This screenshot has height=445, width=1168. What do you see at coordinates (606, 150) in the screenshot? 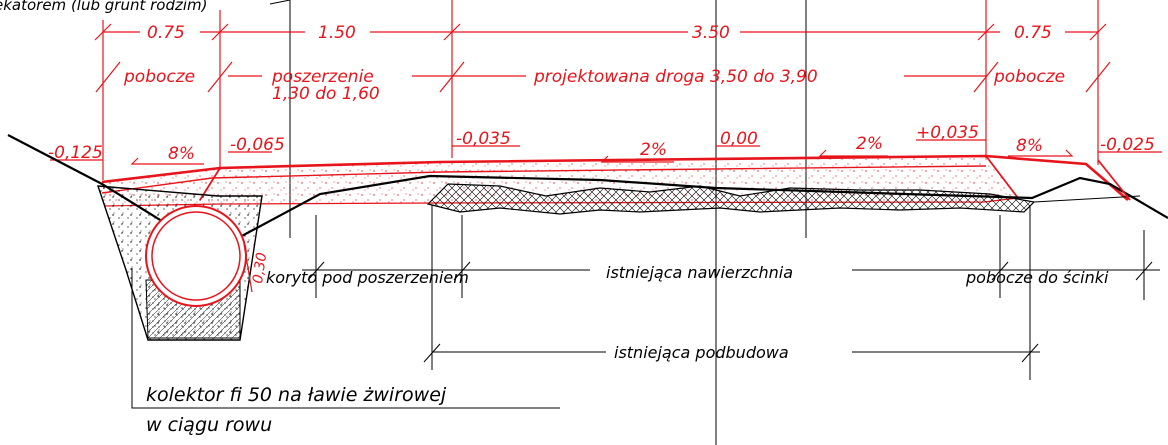
I see `elevation-leaders` at bounding box center [606, 150].